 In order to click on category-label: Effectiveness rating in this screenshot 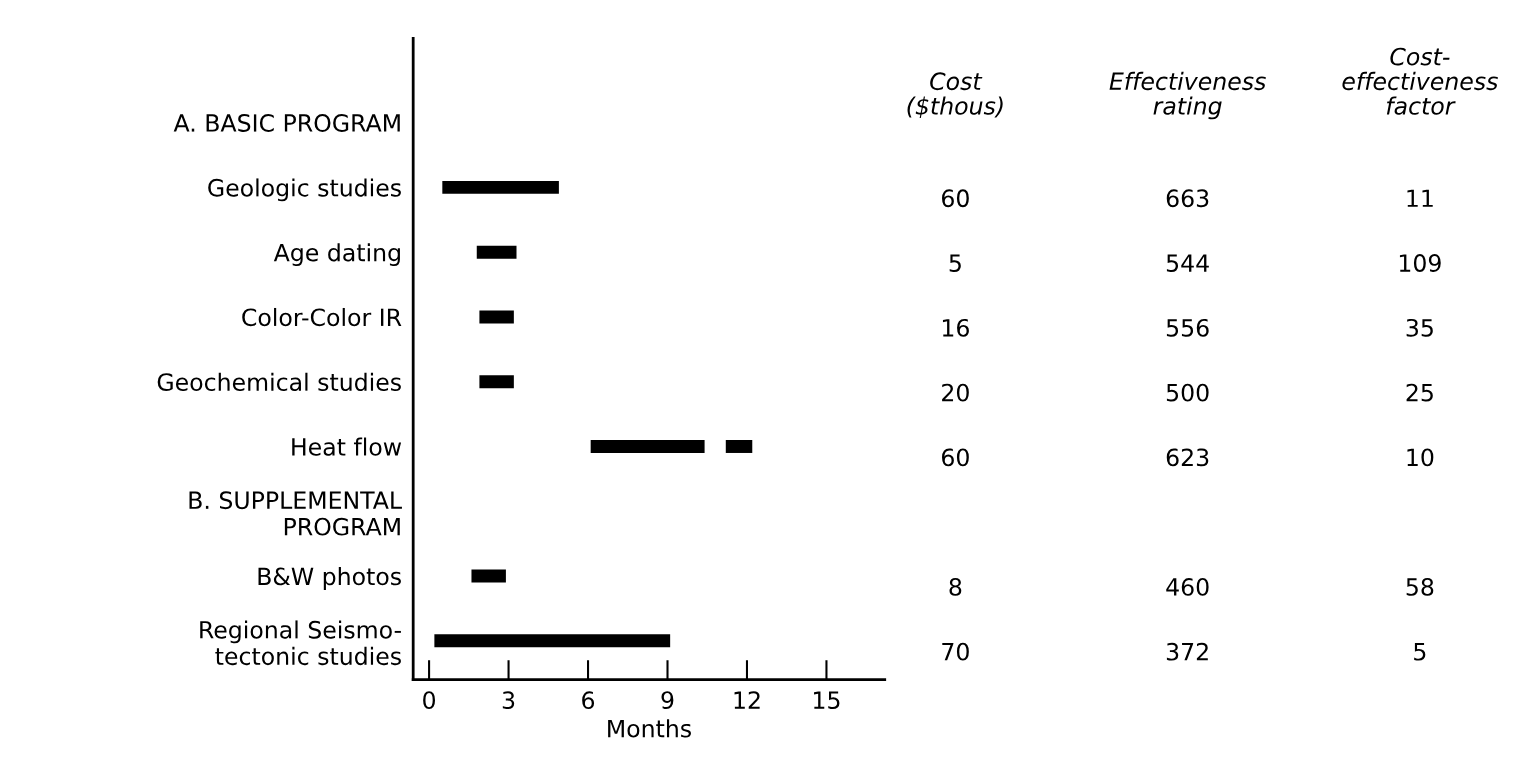, I will do `click(1187, 95)`.